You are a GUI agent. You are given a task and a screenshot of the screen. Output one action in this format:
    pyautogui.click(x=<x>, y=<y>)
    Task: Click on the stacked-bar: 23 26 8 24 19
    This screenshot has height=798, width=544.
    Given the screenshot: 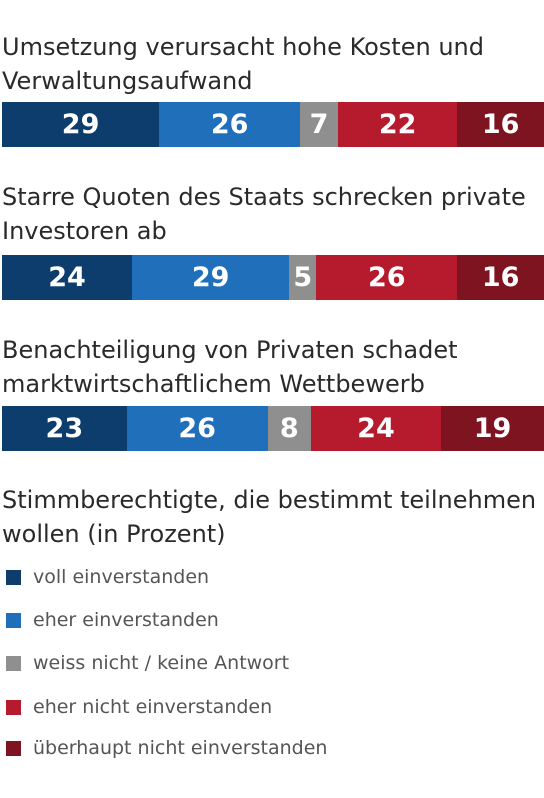 What is the action you would take?
    pyautogui.click(x=273, y=428)
    